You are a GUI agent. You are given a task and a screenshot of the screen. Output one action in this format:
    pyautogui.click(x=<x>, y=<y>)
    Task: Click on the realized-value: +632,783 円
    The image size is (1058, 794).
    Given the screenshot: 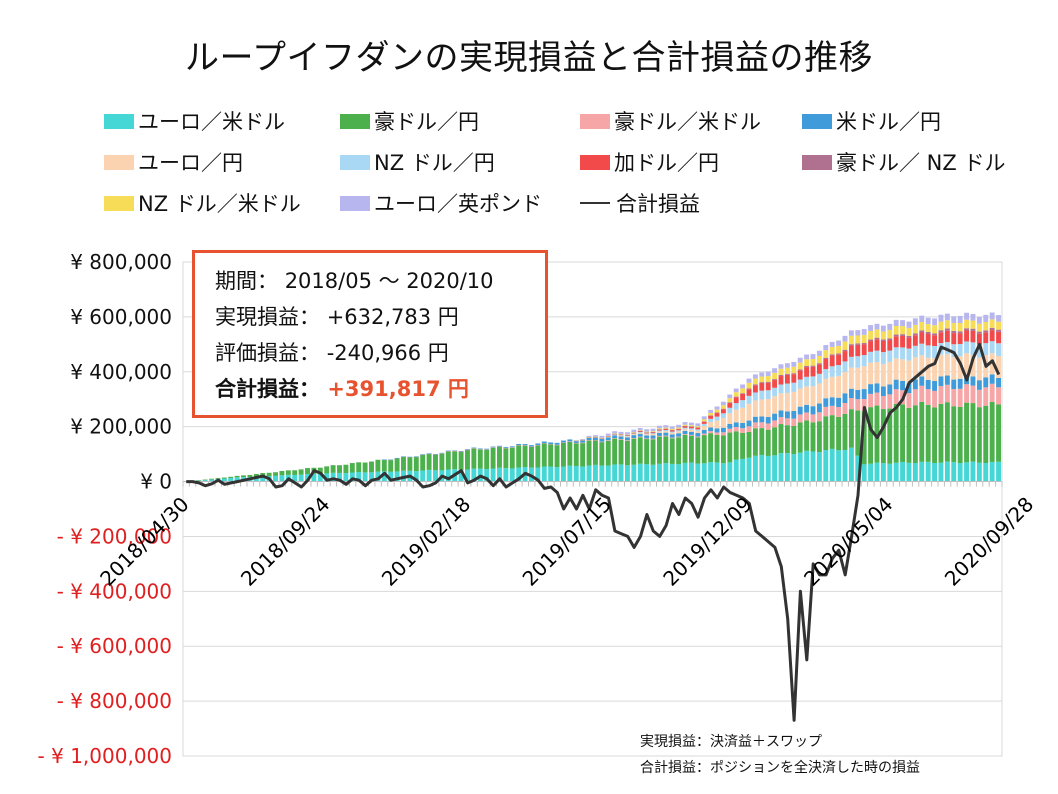 What is the action you would take?
    pyautogui.click(x=392, y=317)
    